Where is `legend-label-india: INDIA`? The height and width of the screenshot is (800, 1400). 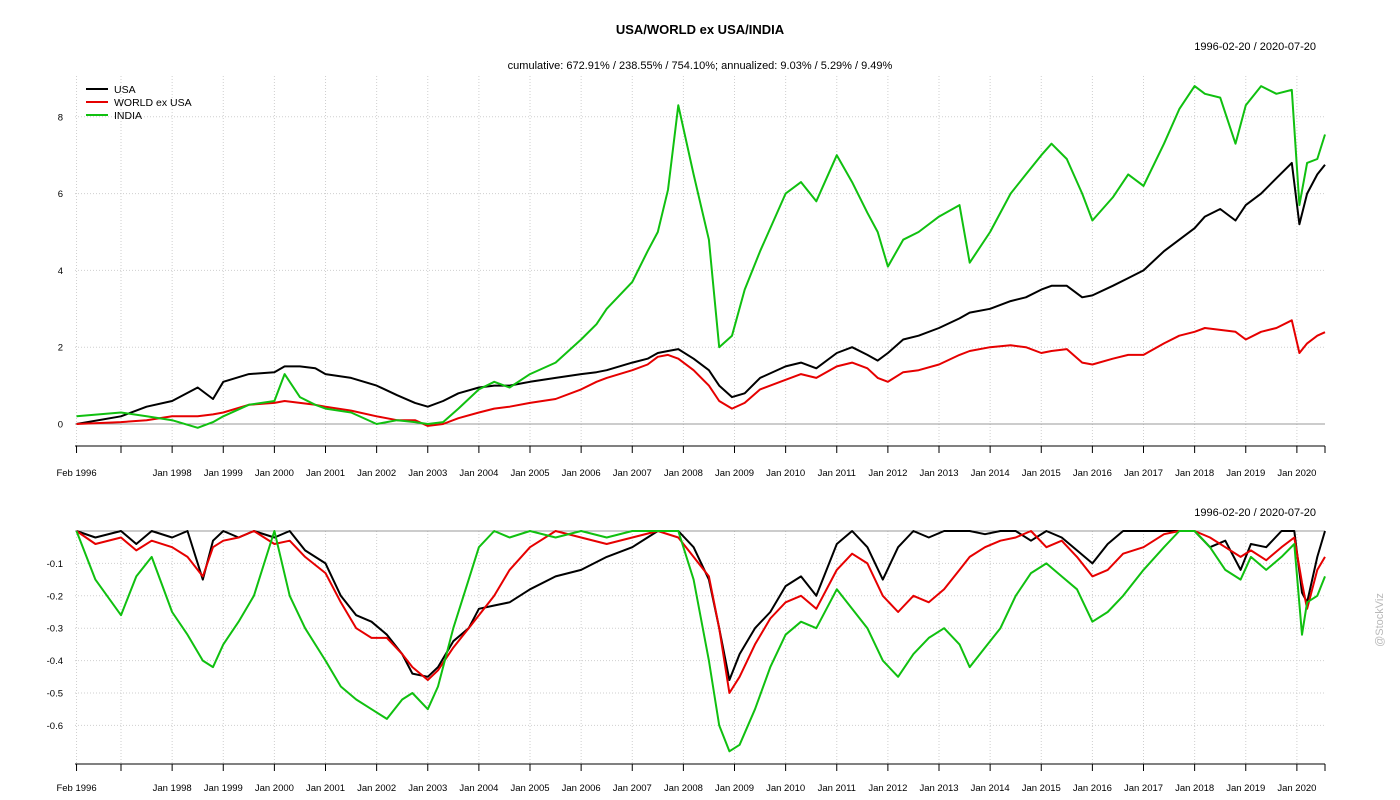
legend-label-india: INDIA is located at coordinates (128, 116).